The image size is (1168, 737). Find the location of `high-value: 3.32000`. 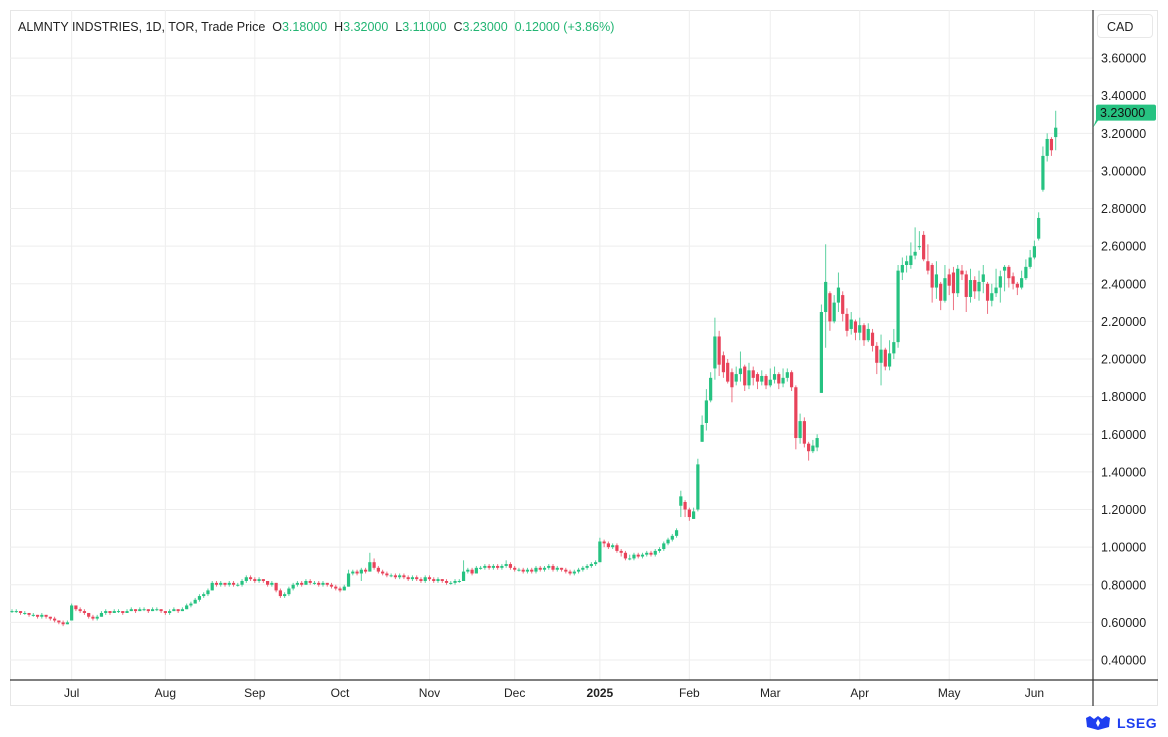

high-value: 3.32000 is located at coordinates (366, 27).